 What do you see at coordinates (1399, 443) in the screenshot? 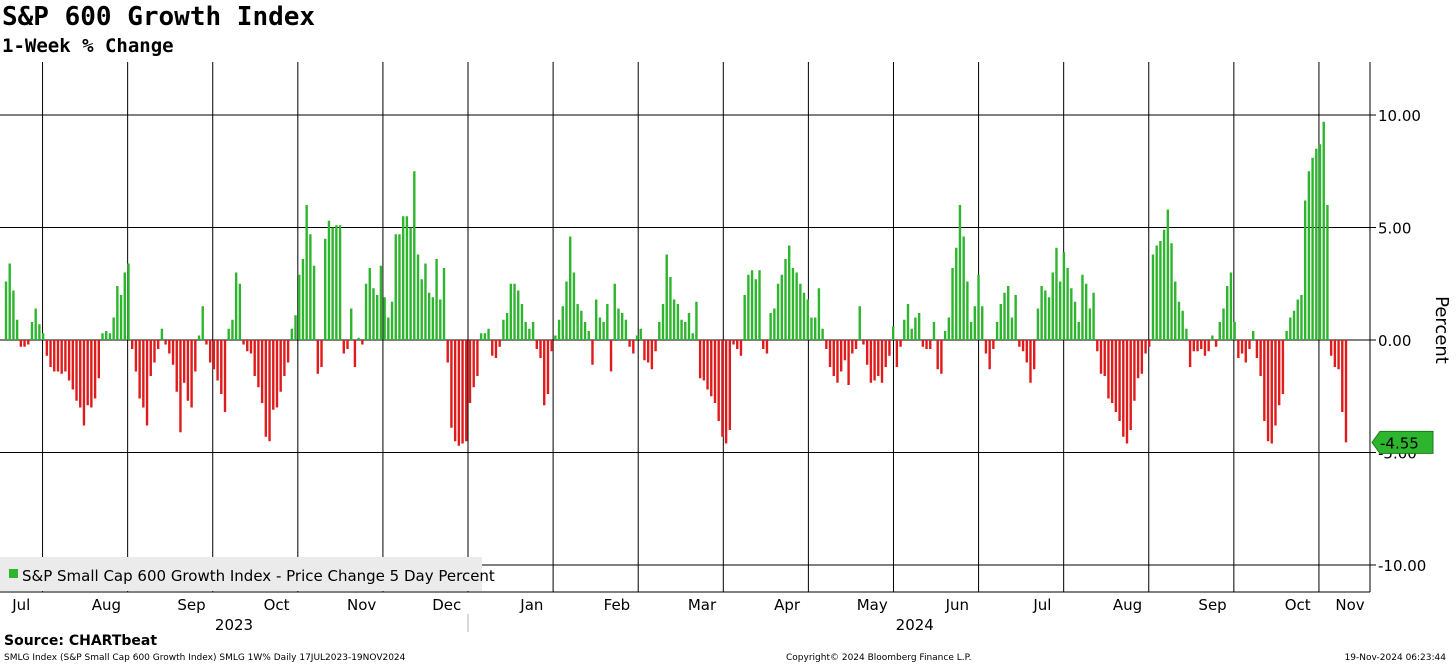
I see `last-value-label: -4.55` at bounding box center [1399, 443].